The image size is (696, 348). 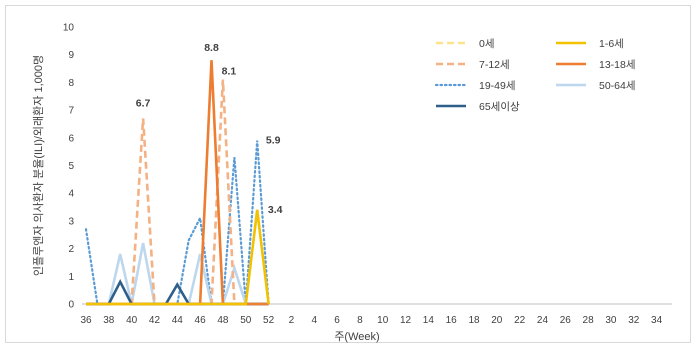 I want to click on data-label: 6.7, so click(x=143, y=103).